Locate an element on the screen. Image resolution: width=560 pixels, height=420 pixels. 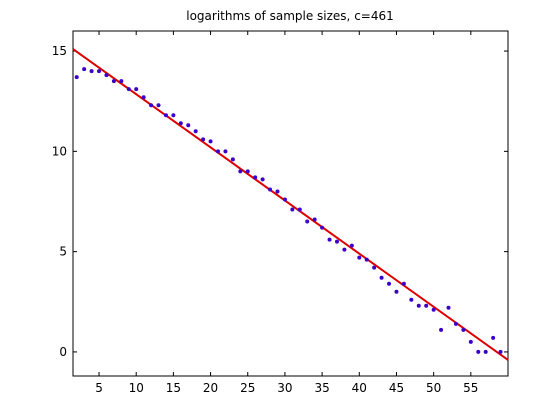
x-tick-label: 45 is located at coordinates (396, 388).